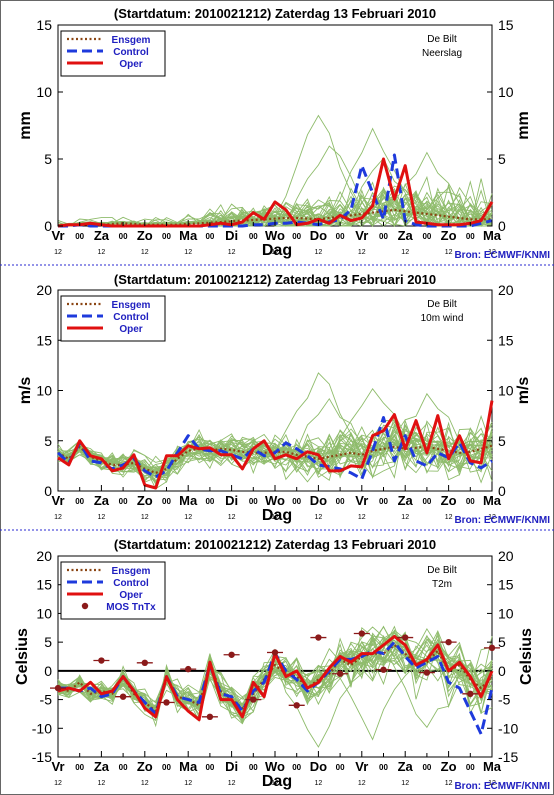 The image size is (554, 795). What do you see at coordinates (523, 125) in the screenshot?
I see `y-axis-label-right: mm` at bounding box center [523, 125].